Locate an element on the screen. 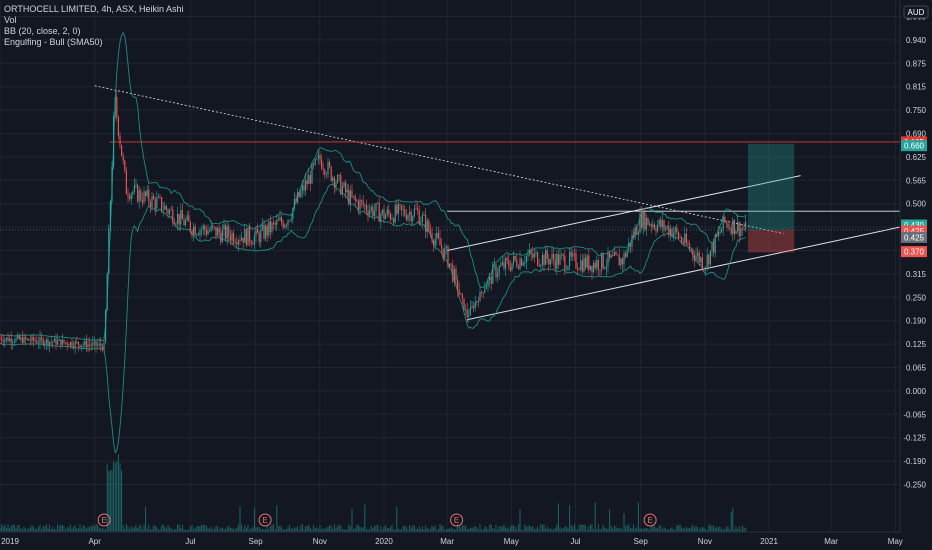 The width and height of the screenshot is (932, 550). legend-symbol: ORTHOCELL LIMITED, 4h, ASX, Heikin Ashi is located at coordinates (94, 9).